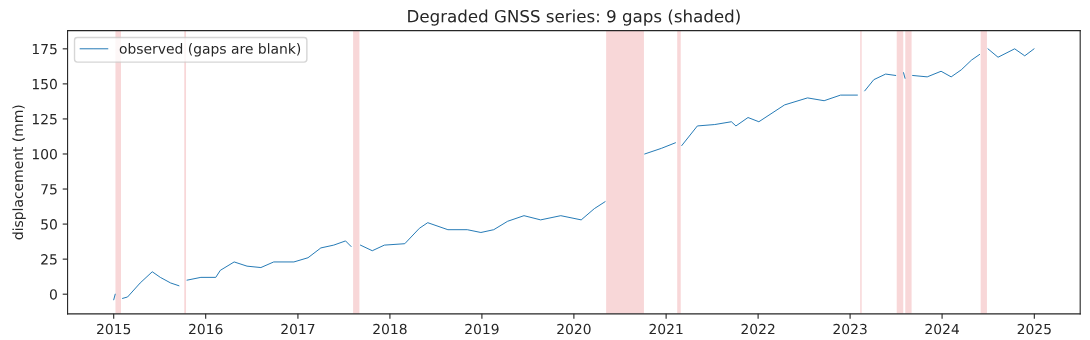 The height and width of the screenshot is (340, 1090). Describe the element at coordinates (1034, 329) in the screenshot. I see `x-tick-label: 2025` at that location.